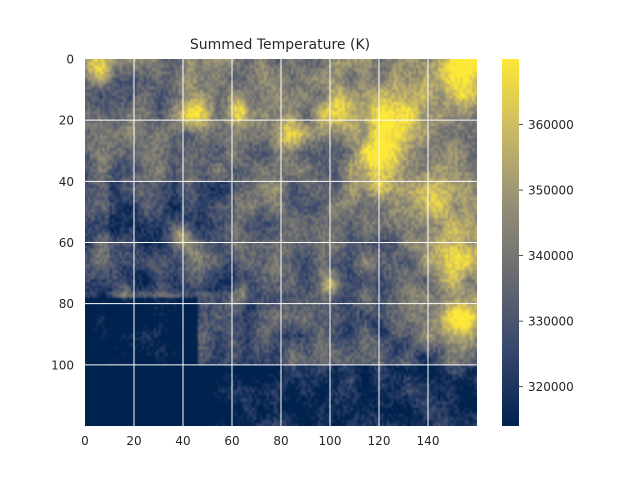  I want to click on x-tick-label: 80, so click(280, 441).